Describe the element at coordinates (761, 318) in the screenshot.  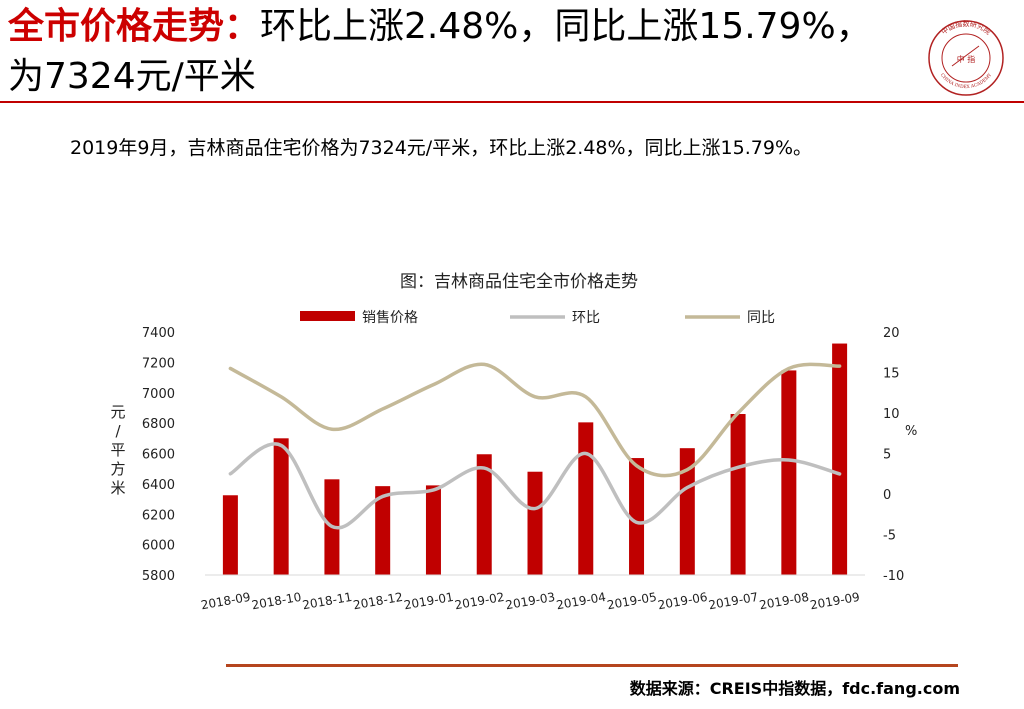
I see `legend-label-同比: 同比` at that location.